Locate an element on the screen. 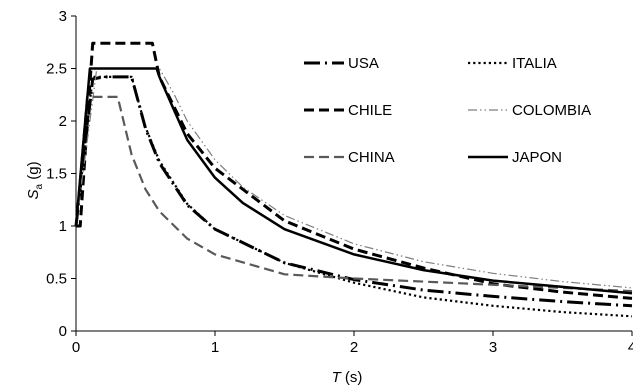 The width and height of the screenshot is (633, 387). y-tick-label: 0.5 is located at coordinates (56, 279).